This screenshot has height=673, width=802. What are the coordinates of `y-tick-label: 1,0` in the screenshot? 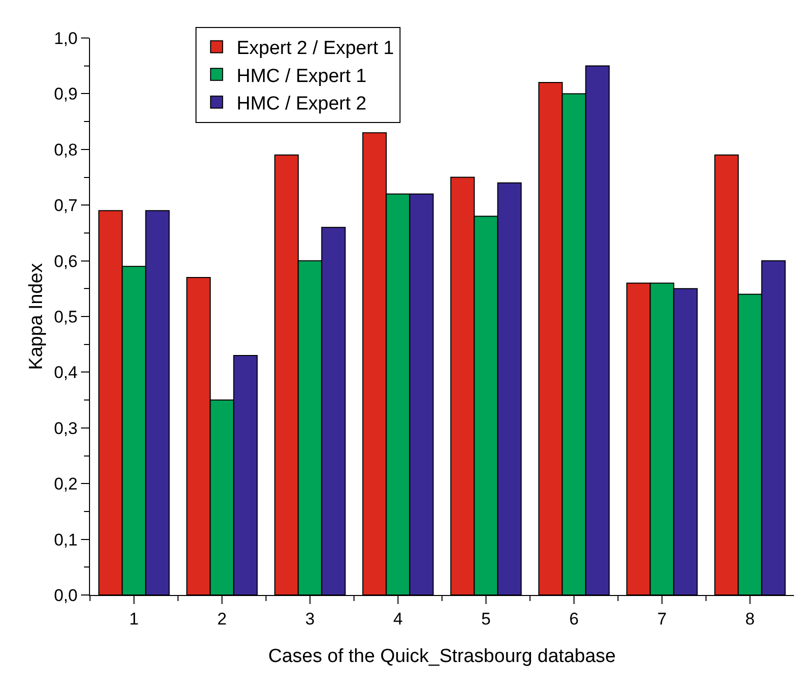 It's located at (66, 38).